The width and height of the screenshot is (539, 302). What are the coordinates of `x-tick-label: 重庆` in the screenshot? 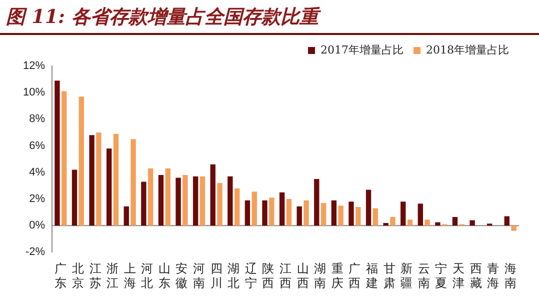 It's located at (337, 276).